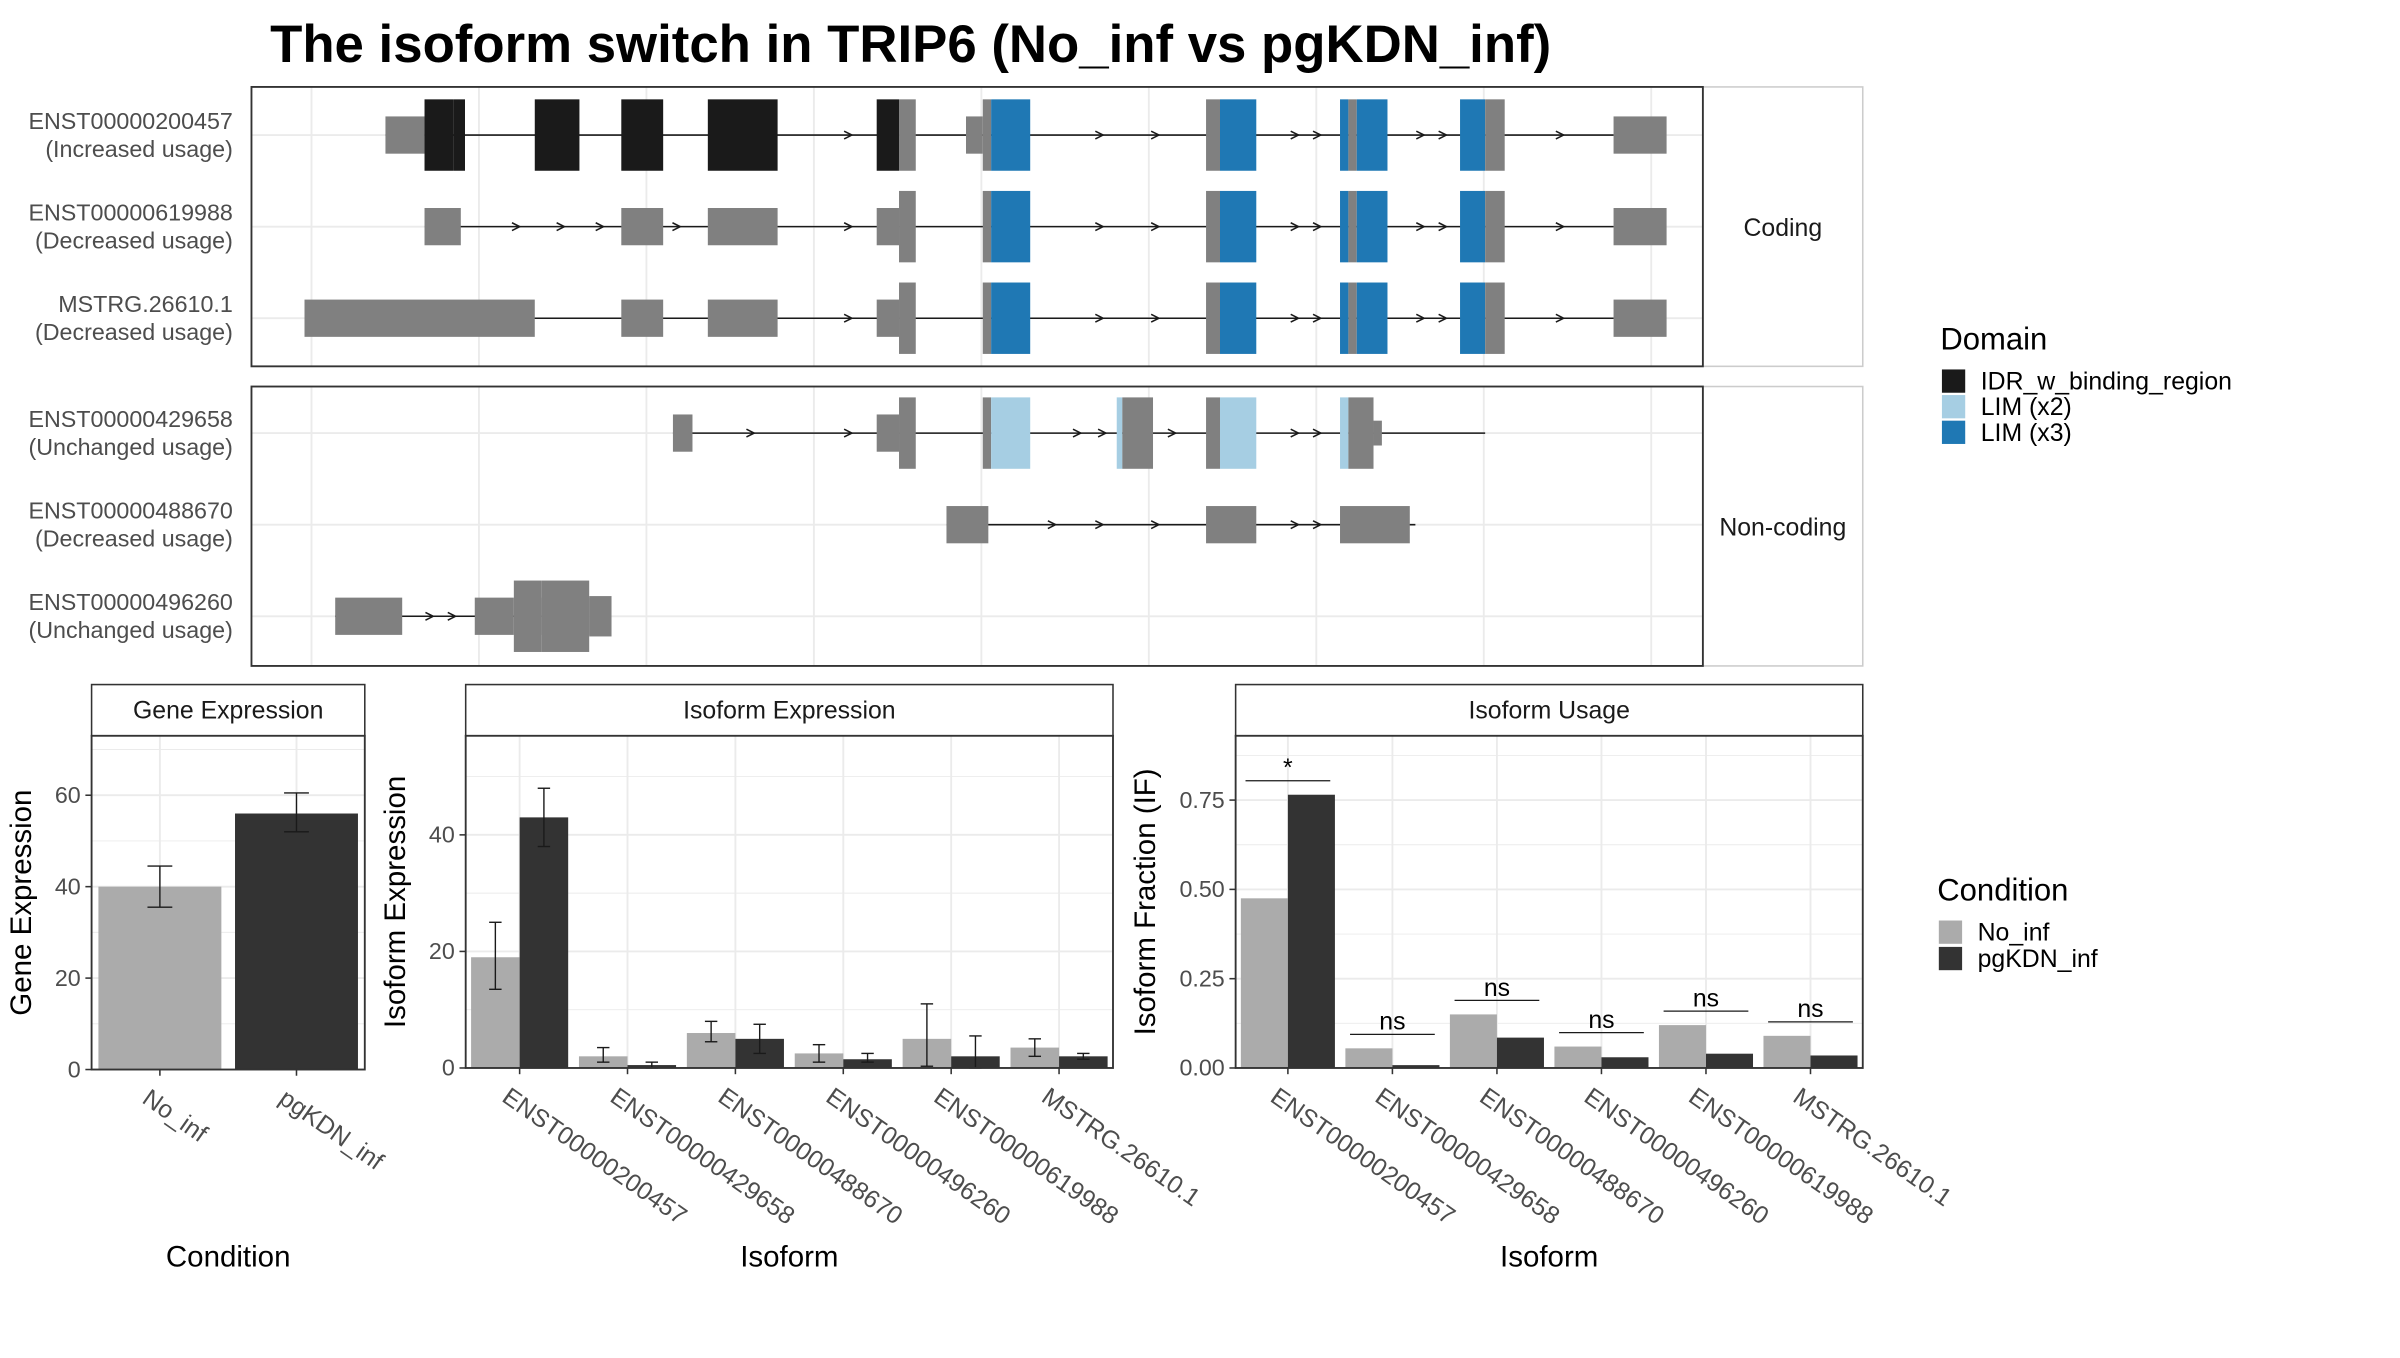 The width and height of the screenshot is (2400, 1358). Describe the element at coordinates (139, 149) in the screenshot. I see `transcript-usage-label: (Increased usage)` at that location.